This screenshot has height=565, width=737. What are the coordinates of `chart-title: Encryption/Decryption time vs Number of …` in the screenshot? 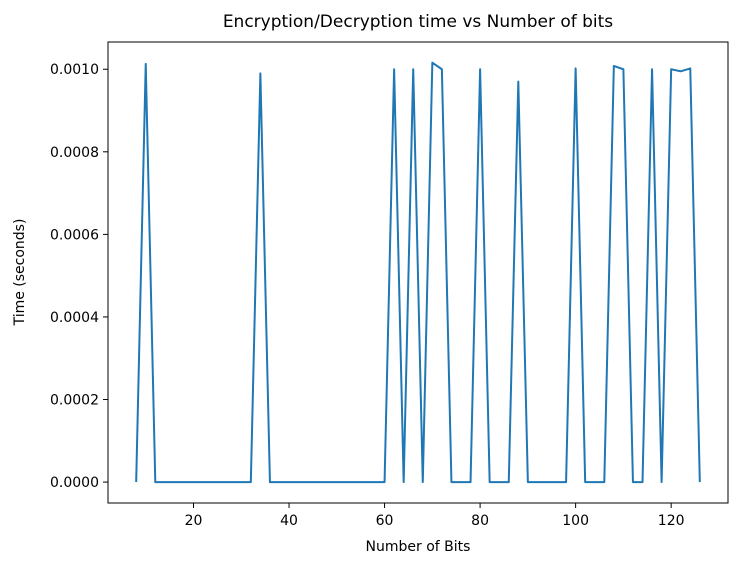 It's located at (418, 22).